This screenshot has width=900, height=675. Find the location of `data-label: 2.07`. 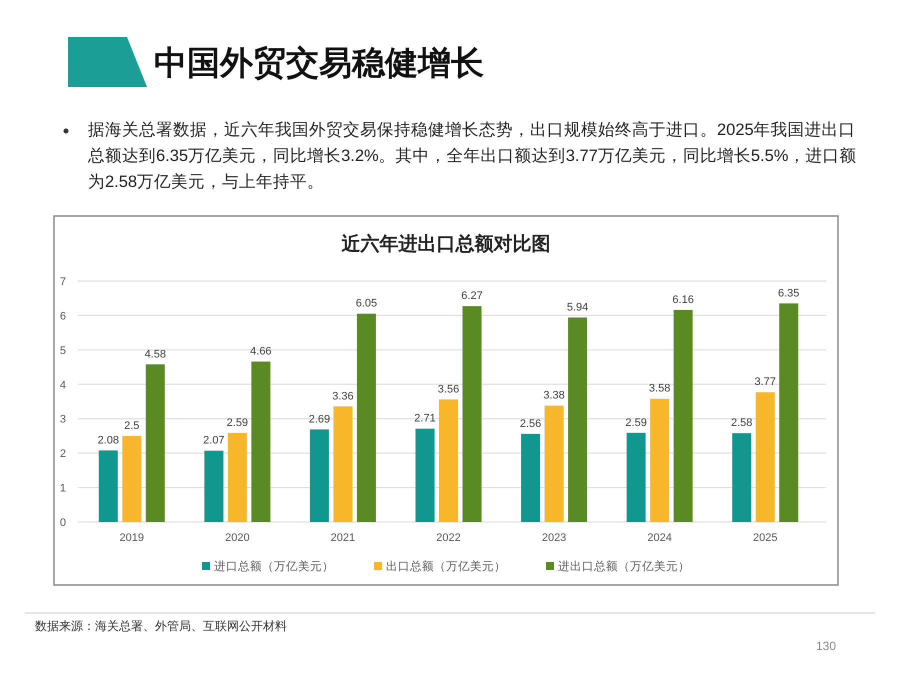

data-label: 2.07 is located at coordinates (214, 440).